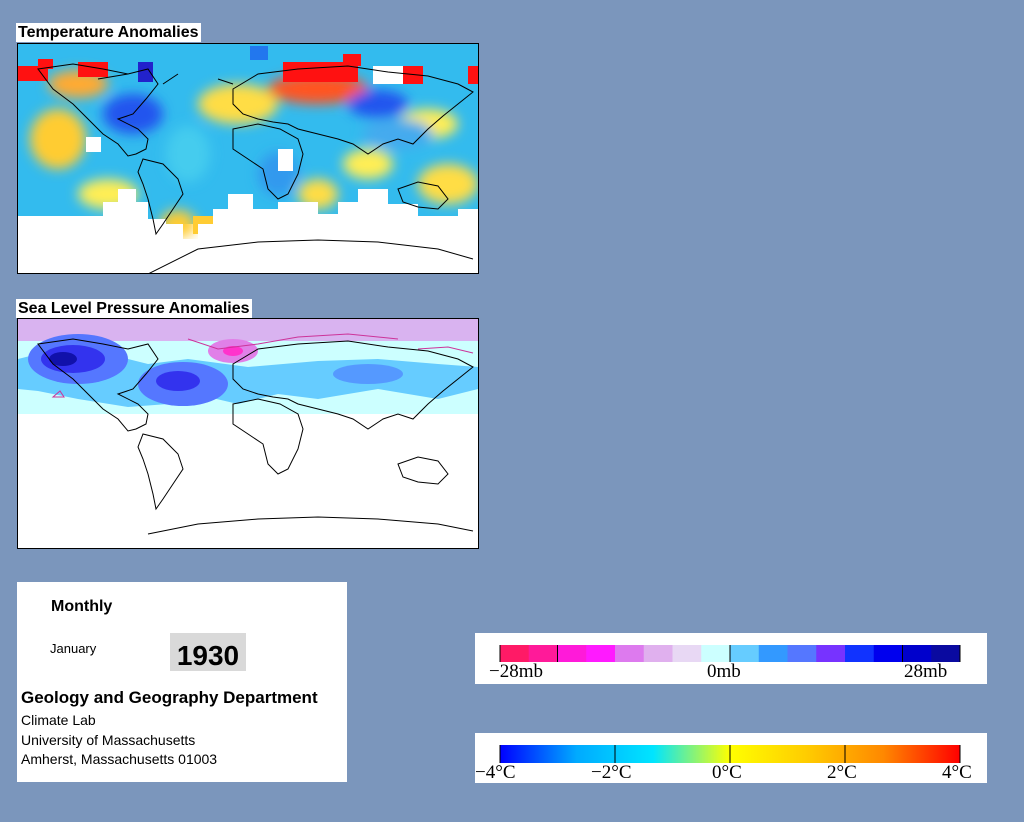 This screenshot has height=822, width=1024. What do you see at coordinates (926, 671) in the screenshot?
I see `pressure-tick-max: 28mb` at bounding box center [926, 671].